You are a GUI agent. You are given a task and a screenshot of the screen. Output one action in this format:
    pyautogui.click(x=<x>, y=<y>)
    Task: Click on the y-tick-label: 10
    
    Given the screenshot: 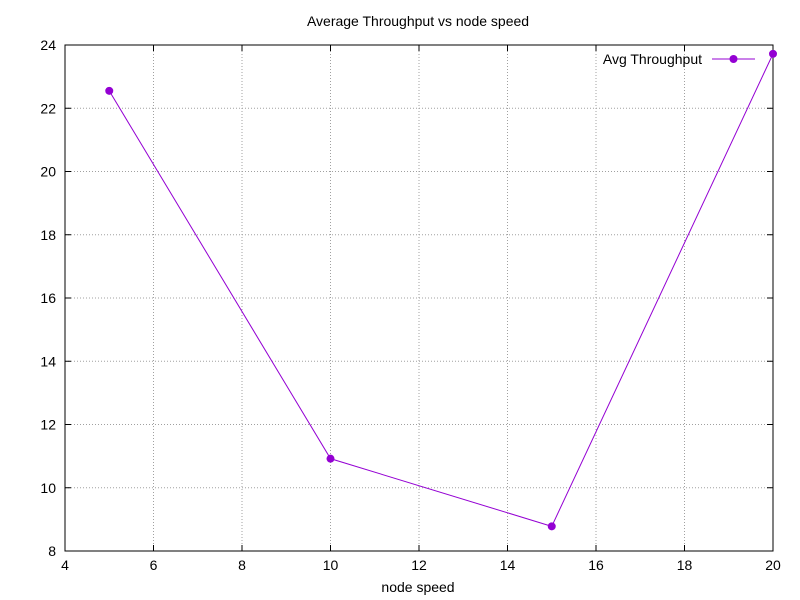 What is the action you would take?
    pyautogui.click(x=48, y=488)
    